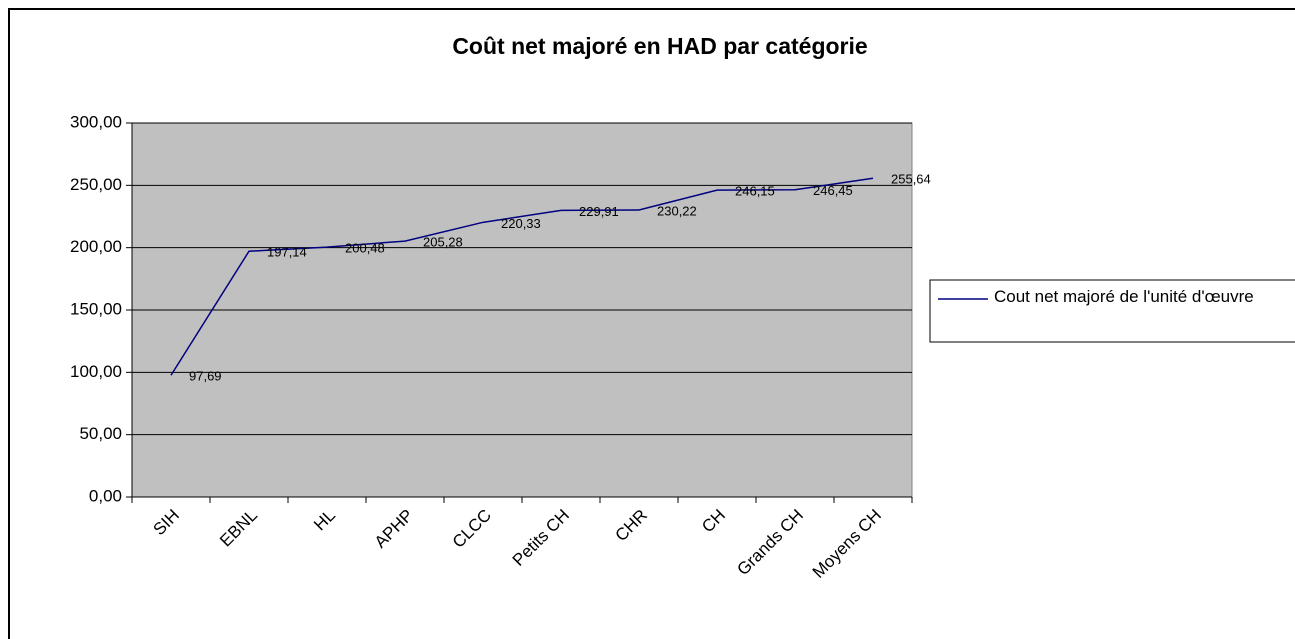  What do you see at coordinates (96, 371) in the screenshot?
I see `y-tick-label: 100,00` at bounding box center [96, 371].